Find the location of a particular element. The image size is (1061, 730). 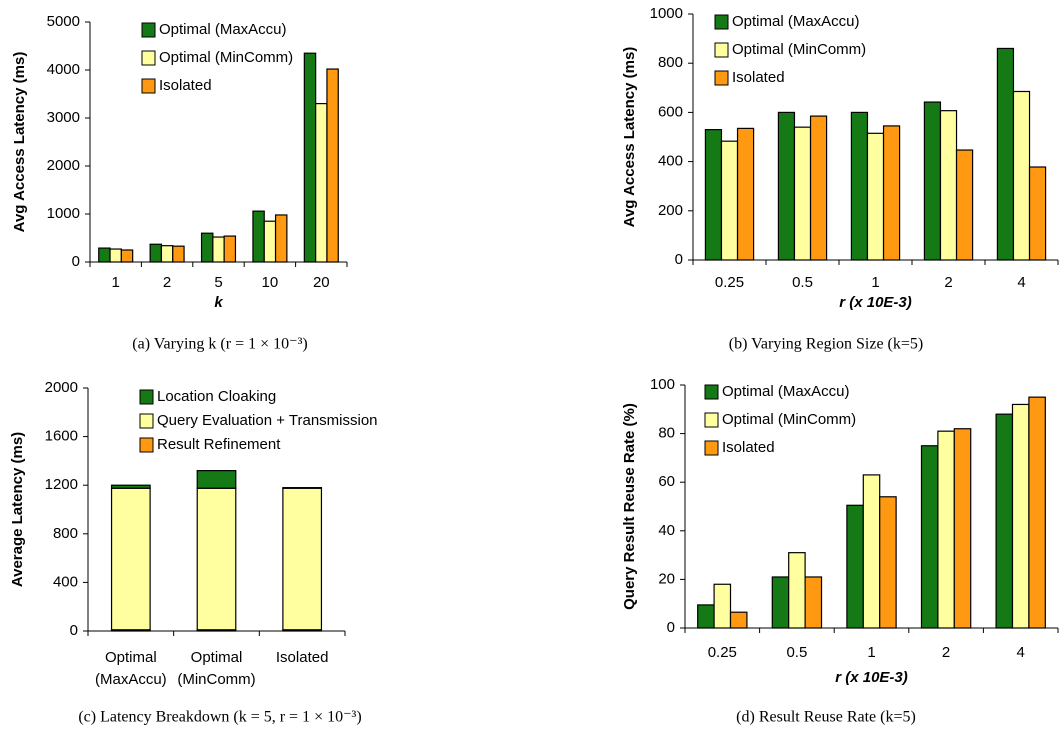

y-tick-label: 2000 is located at coordinates (63, 165).